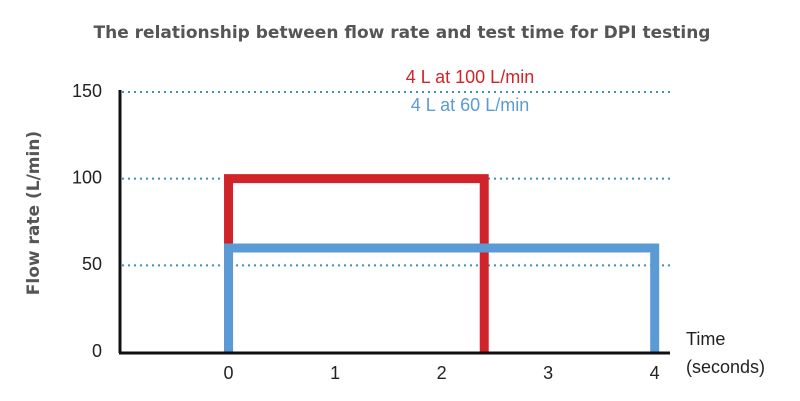  Describe the element at coordinates (470, 105) in the screenshot. I see `legend-label: 4 L at 60 L/min` at that location.